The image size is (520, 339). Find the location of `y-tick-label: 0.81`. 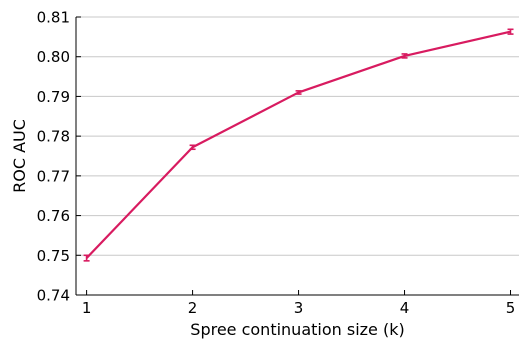

y-tick-label: 0.81 is located at coordinates (53, 18).